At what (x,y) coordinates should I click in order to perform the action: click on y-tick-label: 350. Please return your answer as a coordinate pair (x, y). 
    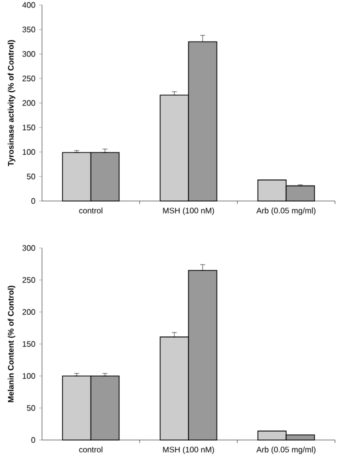
    Looking at the image, I should click on (29, 29).